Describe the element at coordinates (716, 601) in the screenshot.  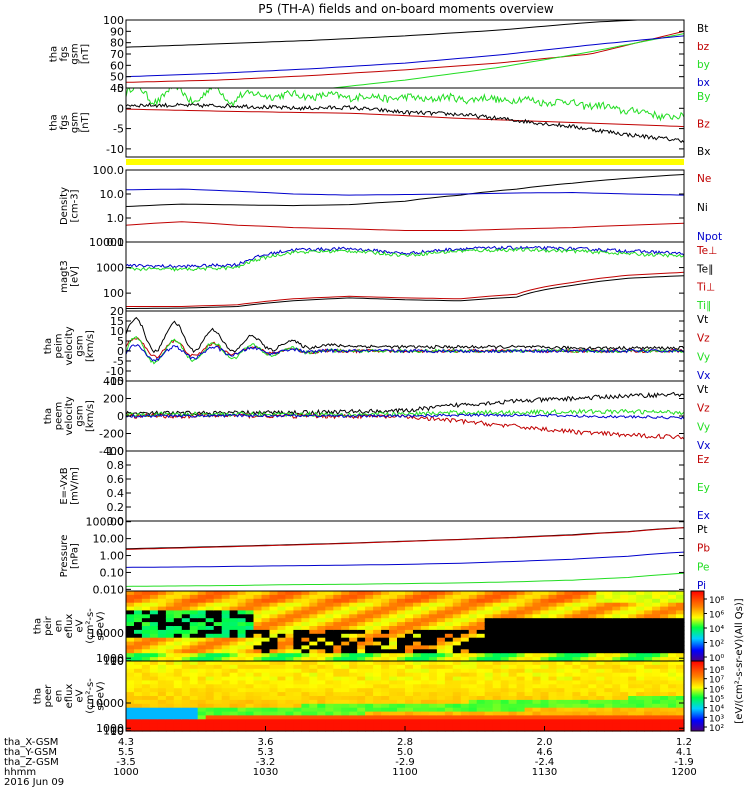
I see `colorbar-tick-label: 10⁸` at that location.